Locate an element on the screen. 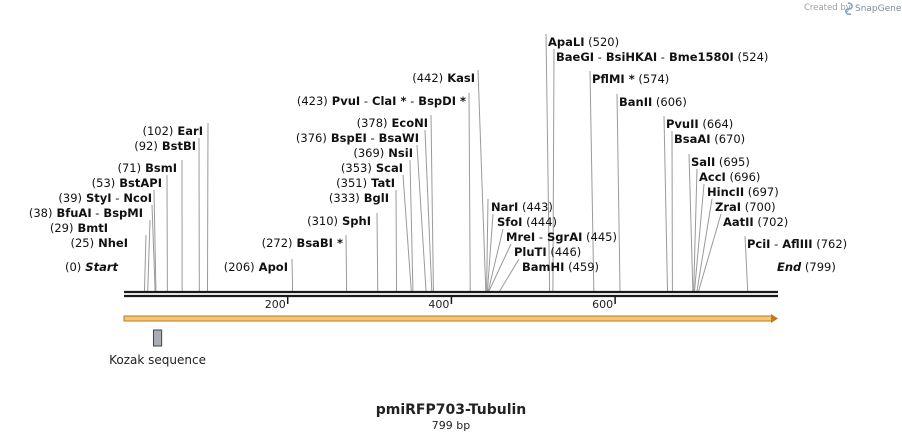 The width and height of the screenshot is (902, 441). site-position: (700) is located at coordinates (758, 207).